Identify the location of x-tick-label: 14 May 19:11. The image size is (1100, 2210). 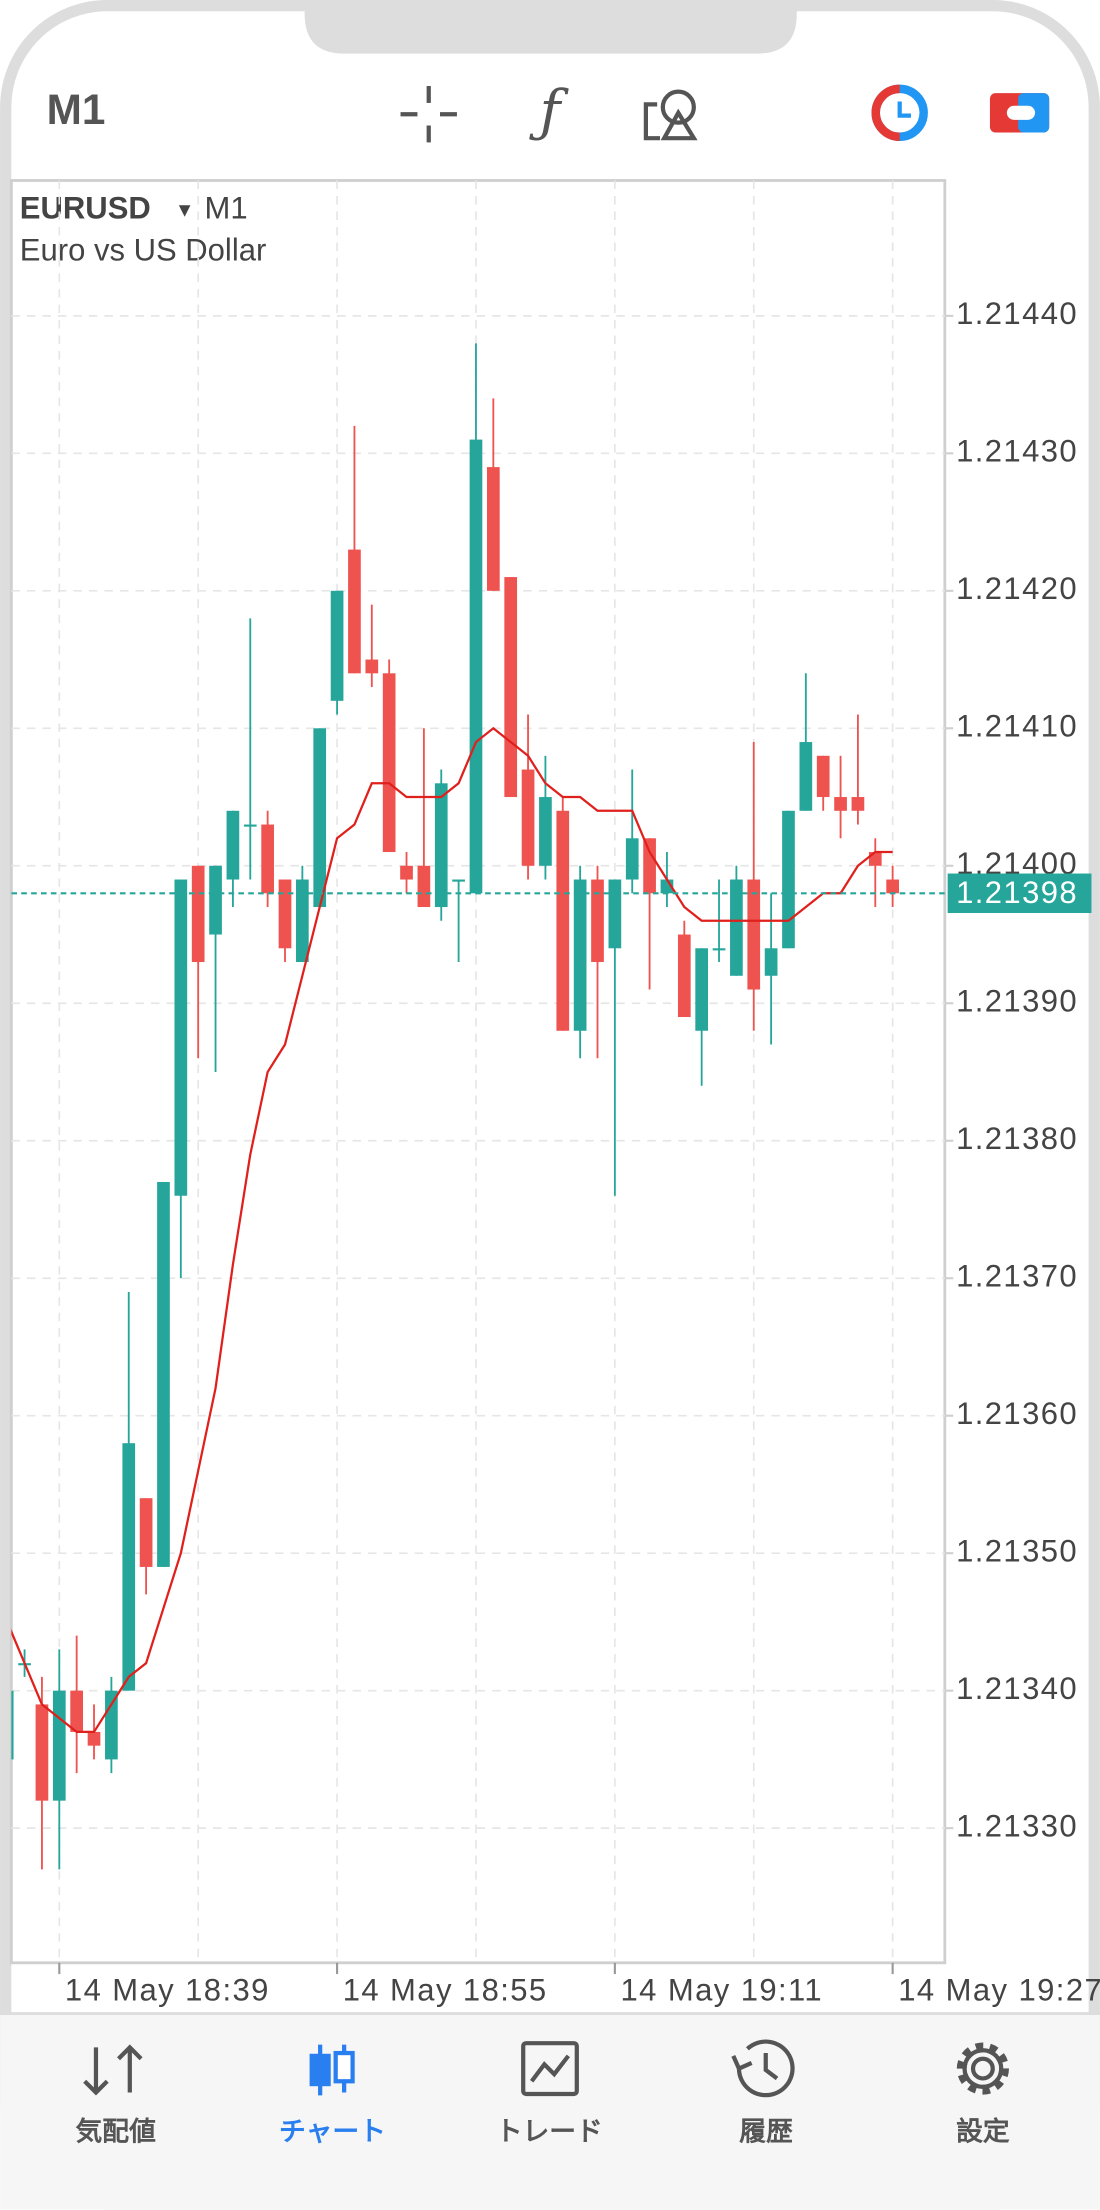
(722, 1990).